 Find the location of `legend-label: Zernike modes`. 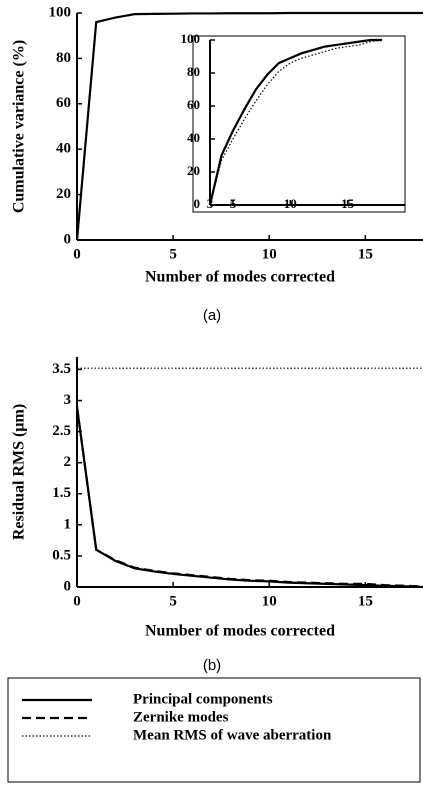

legend-label: Zernike modes is located at coordinates (181, 717).